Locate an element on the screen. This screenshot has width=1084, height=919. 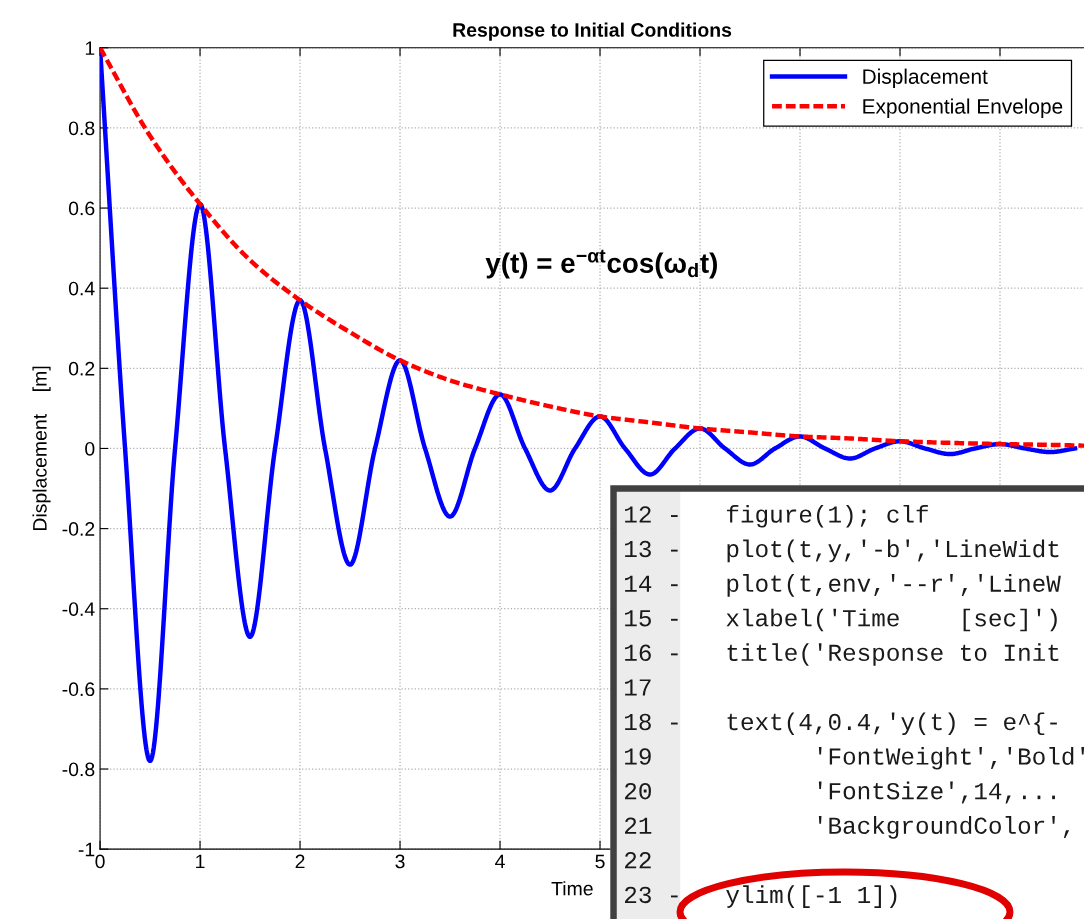
annotation: 17 is located at coordinates (638, 687).